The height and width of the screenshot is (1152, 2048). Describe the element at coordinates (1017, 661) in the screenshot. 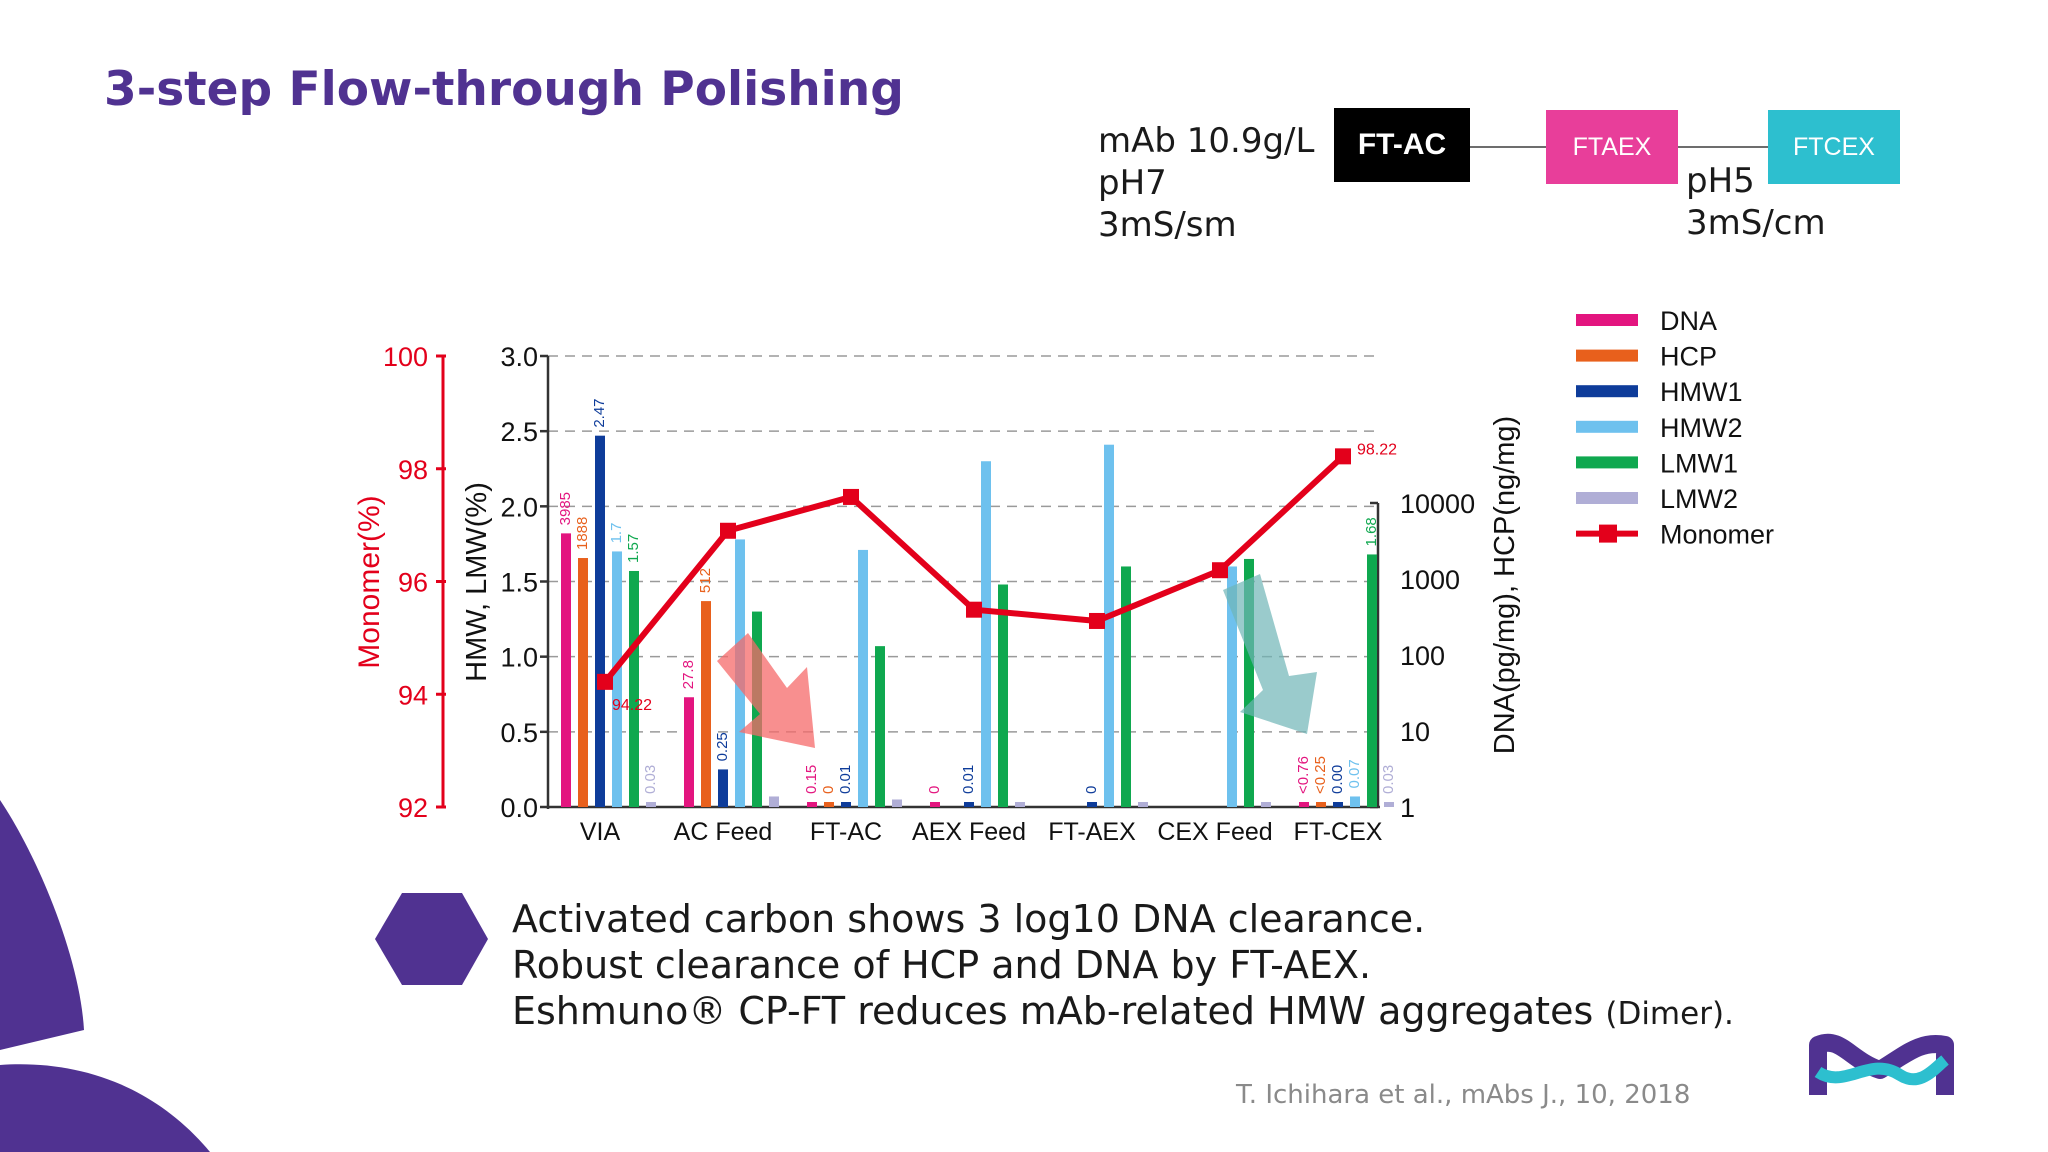

I see `chart-arrows` at that location.